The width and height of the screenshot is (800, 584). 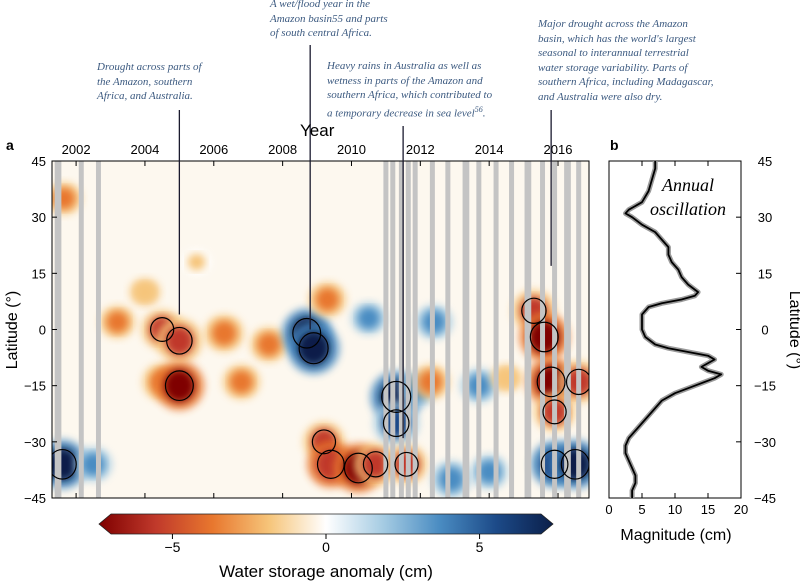 What do you see at coordinates (613, 53) in the screenshot?
I see `annotation-line: seasonal to interannual terrestrial` at bounding box center [613, 53].